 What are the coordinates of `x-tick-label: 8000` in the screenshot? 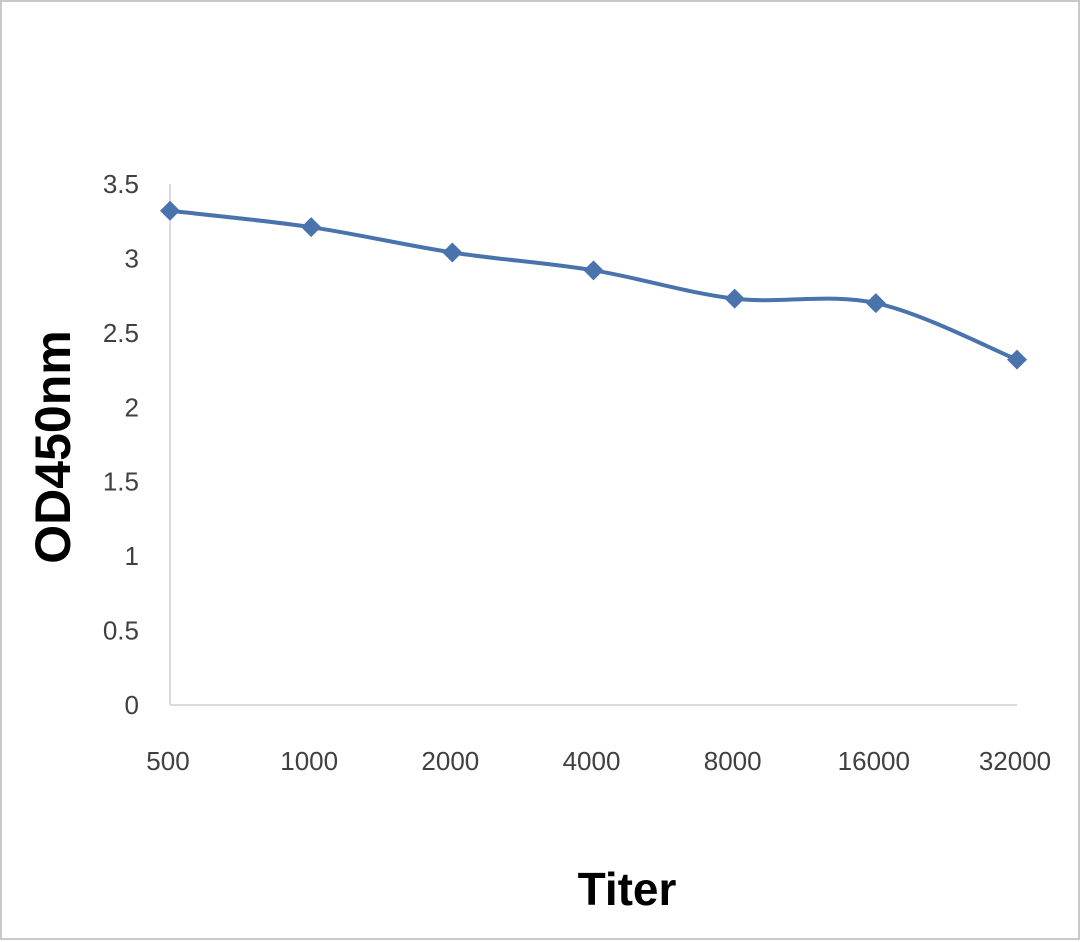 It's located at (733, 761).